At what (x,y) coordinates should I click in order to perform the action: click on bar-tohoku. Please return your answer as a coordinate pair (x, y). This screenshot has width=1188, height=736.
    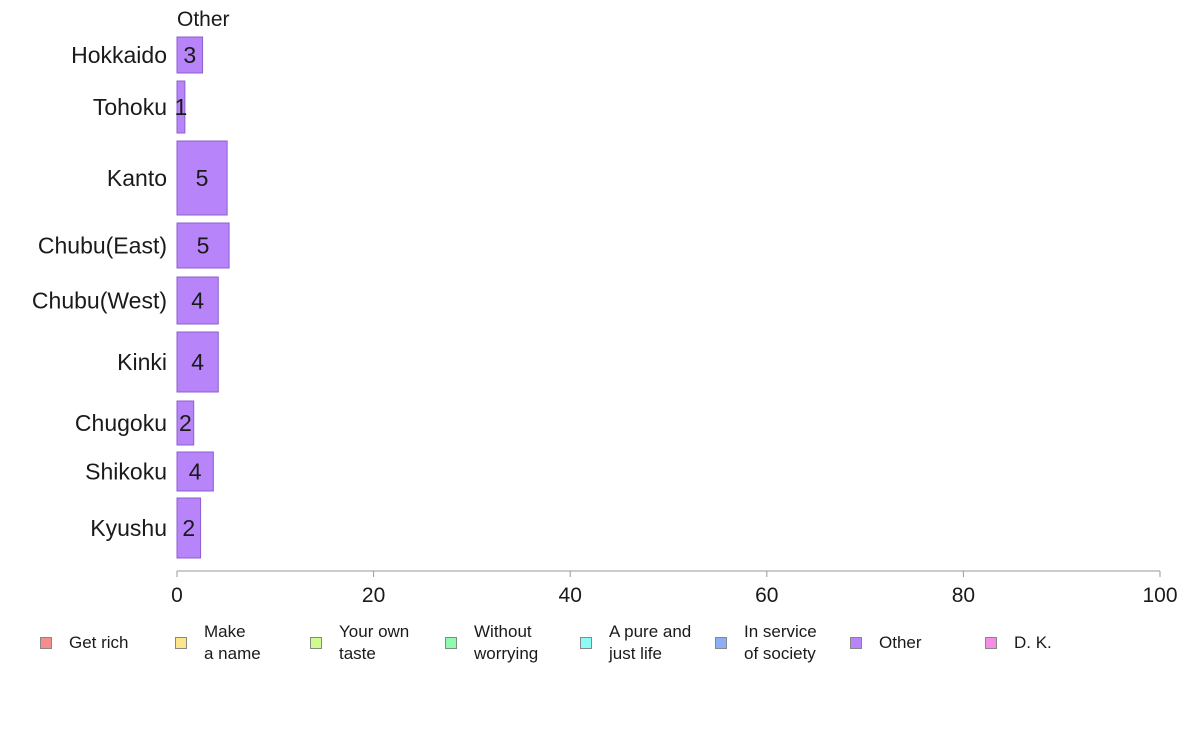
    Looking at the image, I should click on (181, 107).